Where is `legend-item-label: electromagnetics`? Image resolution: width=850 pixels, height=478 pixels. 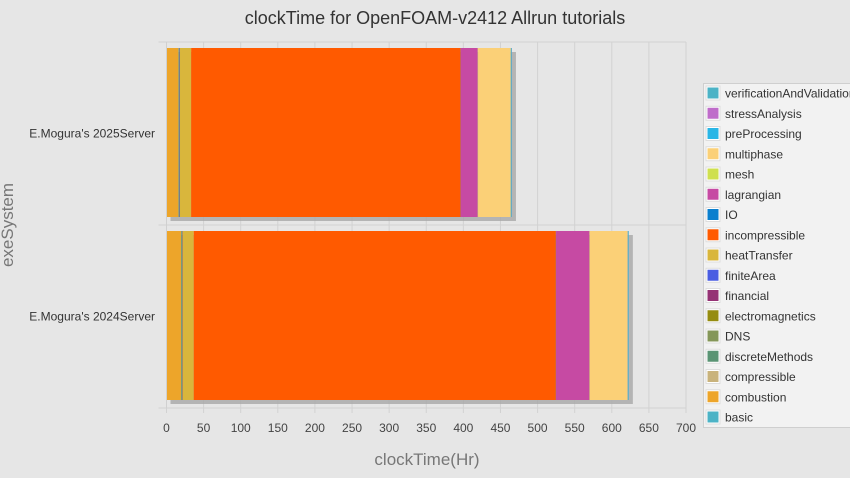
legend-item-label: electromagnetics is located at coordinates (770, 316).